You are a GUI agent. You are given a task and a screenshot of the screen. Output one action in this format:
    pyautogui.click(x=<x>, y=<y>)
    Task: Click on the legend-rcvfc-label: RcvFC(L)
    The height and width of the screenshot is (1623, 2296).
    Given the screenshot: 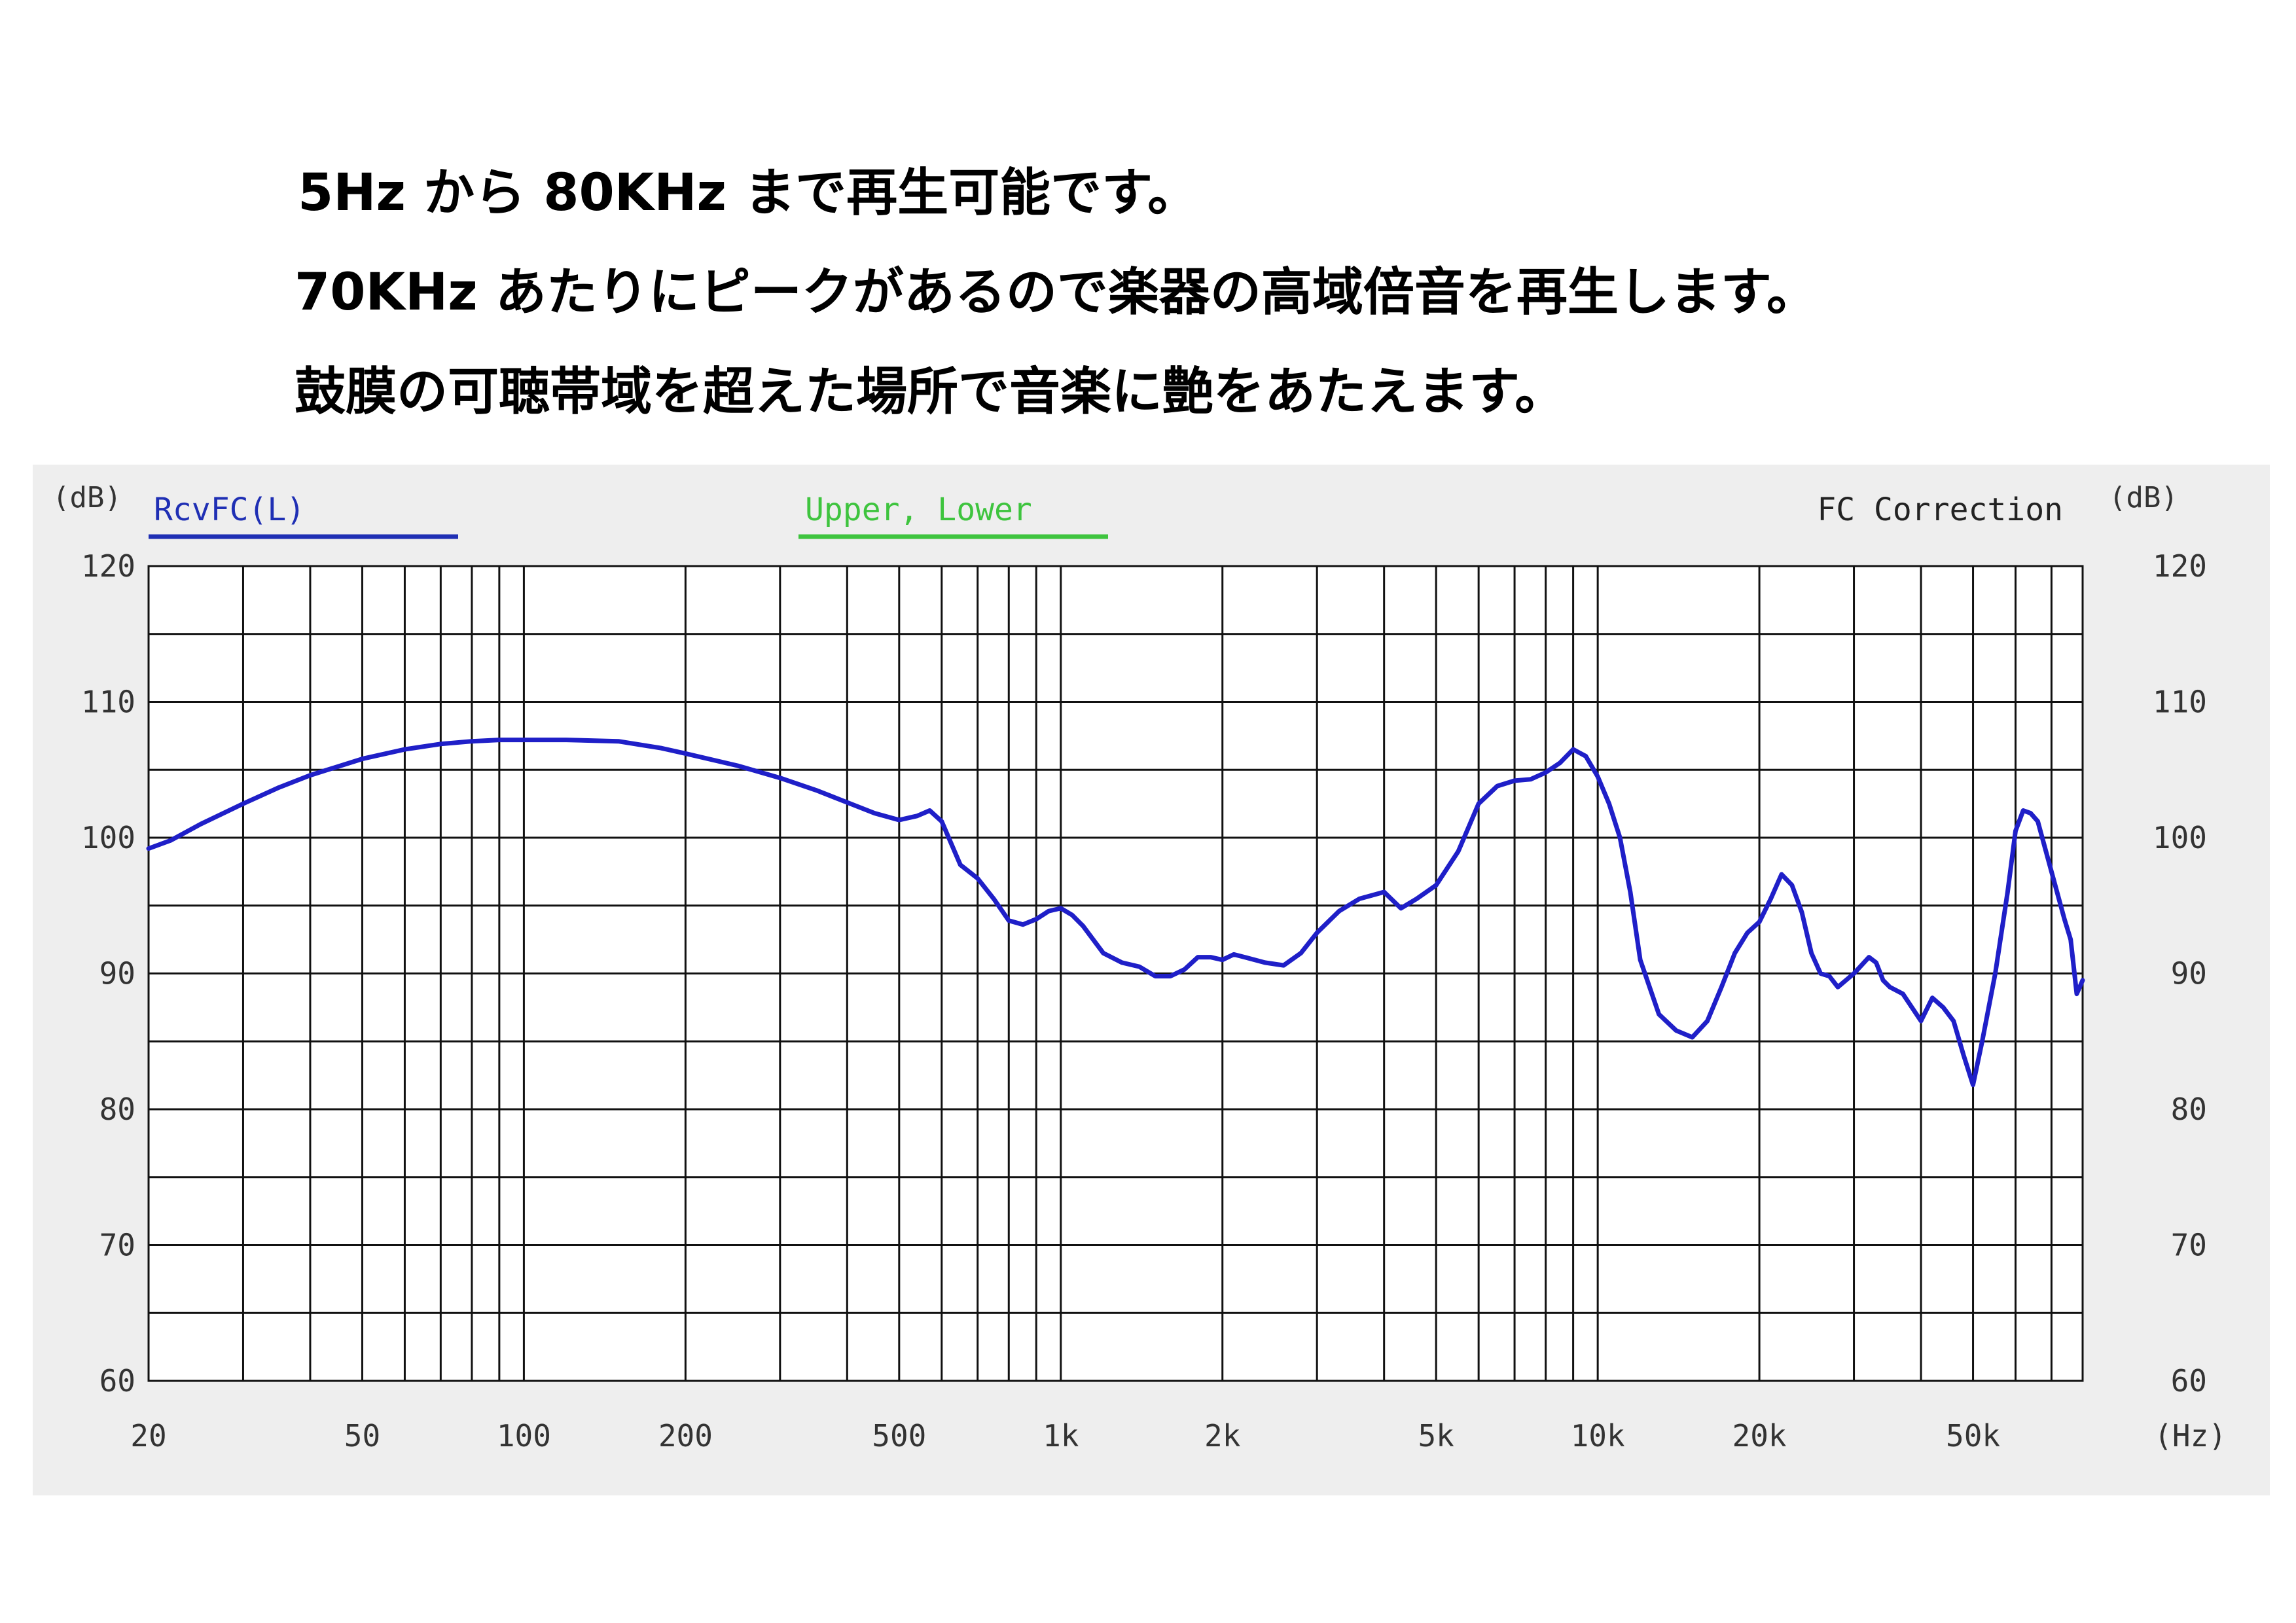 What is the action you would take?
    pyautogui.click(x=229, y=509)
    